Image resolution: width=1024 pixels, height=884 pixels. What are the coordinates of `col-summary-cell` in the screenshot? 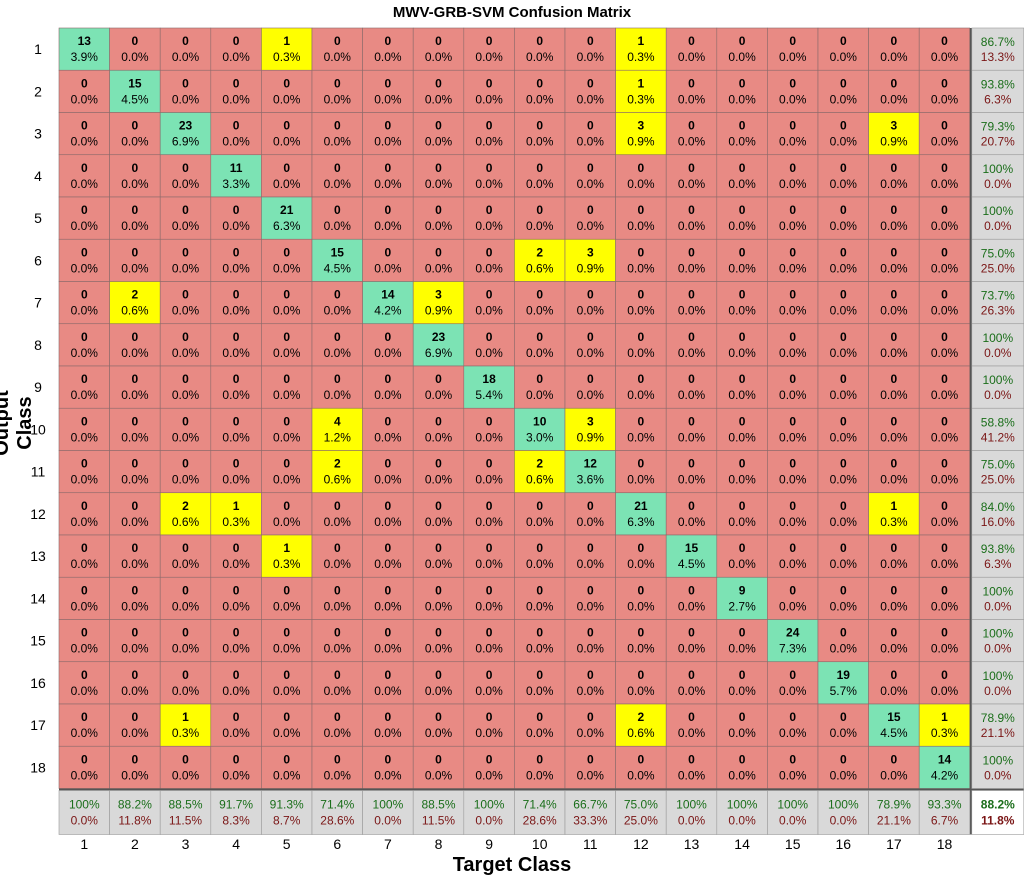 It's located at (691, 812).